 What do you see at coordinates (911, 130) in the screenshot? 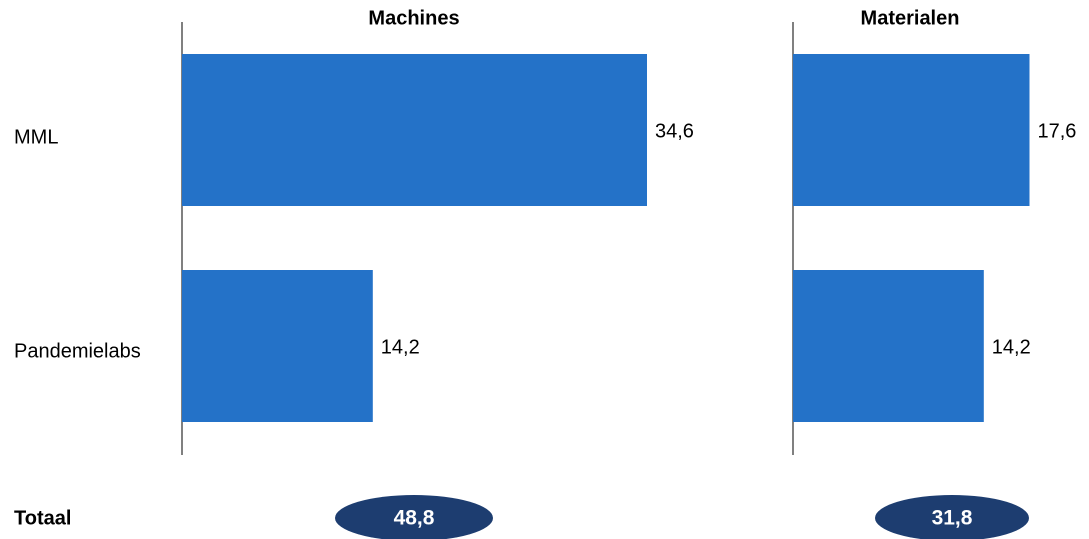
I see `bar-materialen-mml` at bounding box center [911, 130].